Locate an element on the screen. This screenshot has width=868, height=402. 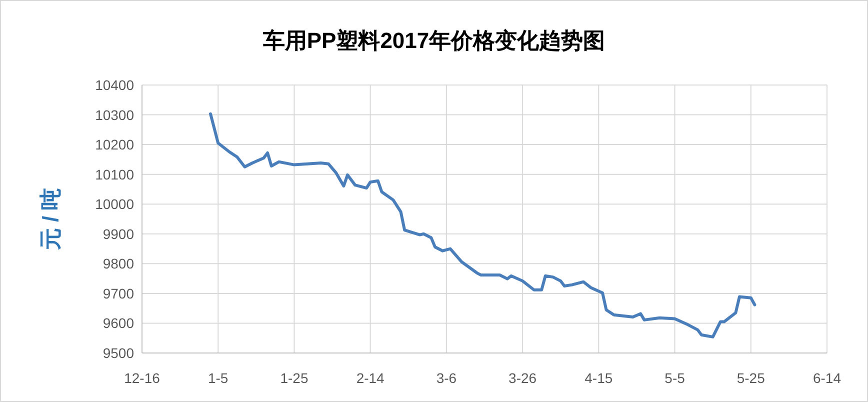
y-tick-label: 9700 is located at coordinates (118, 293).